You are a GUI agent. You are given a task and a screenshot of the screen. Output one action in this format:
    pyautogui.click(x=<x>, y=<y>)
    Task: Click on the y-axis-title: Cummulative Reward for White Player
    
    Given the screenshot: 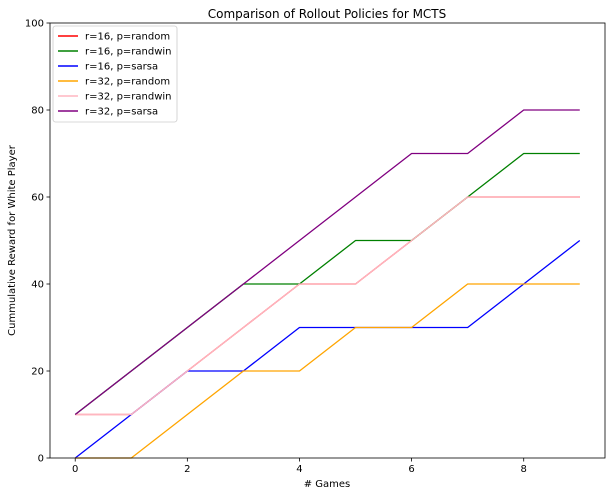 What is the action you would take?
    pyautogui.click(x=12, y=240)
    